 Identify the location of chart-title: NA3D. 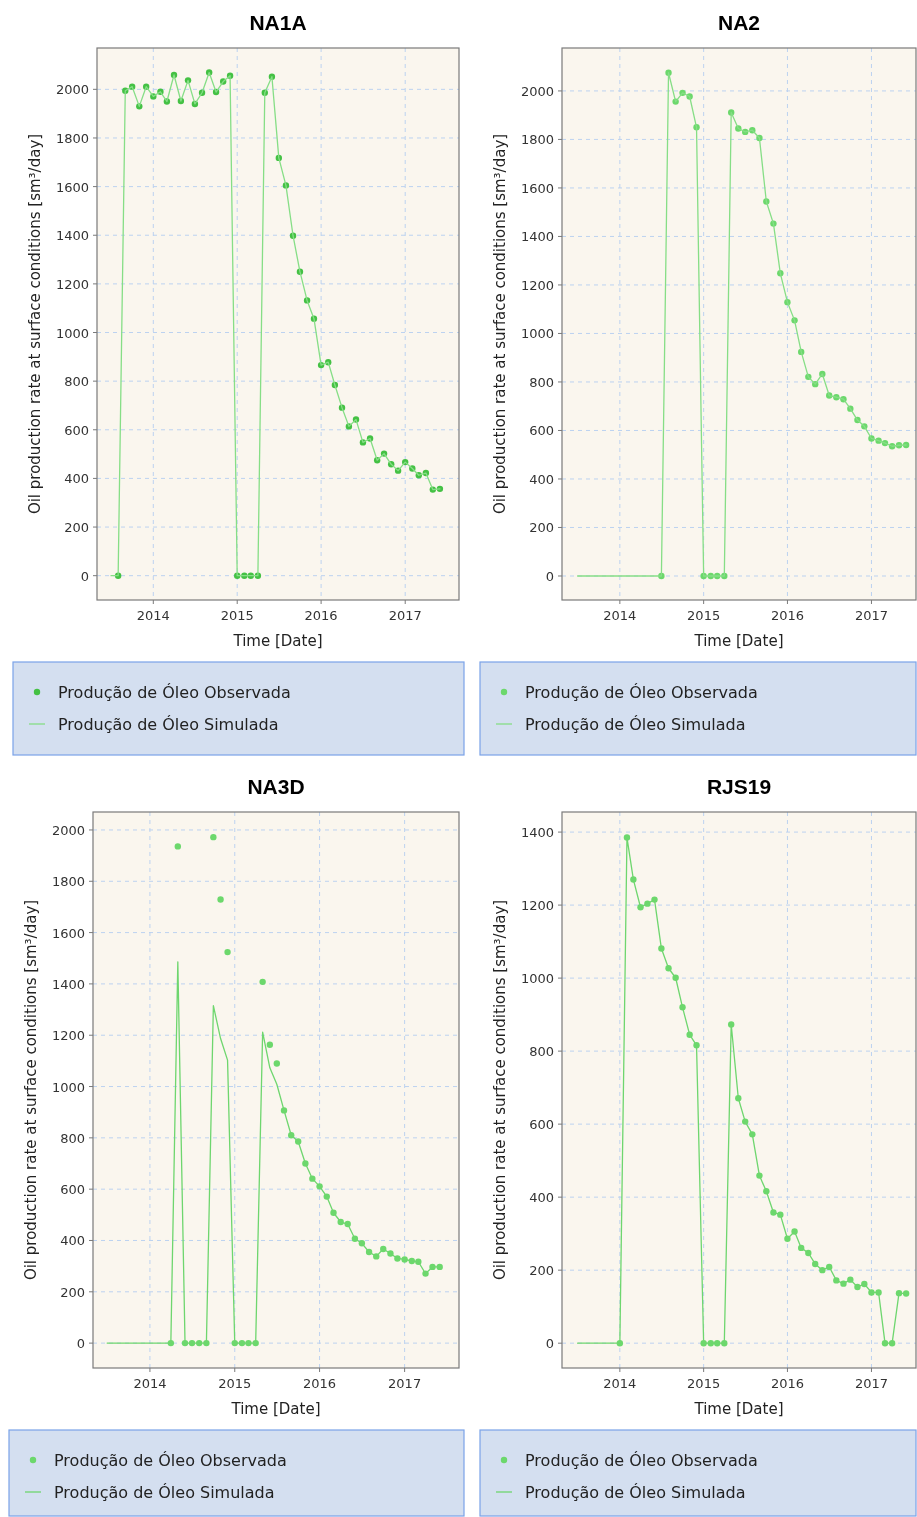
(276, 786).